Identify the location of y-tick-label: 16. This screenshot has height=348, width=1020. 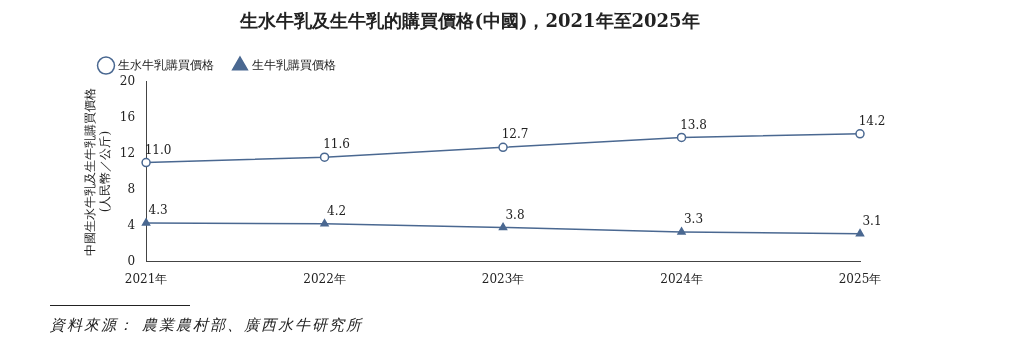
(127, 116).